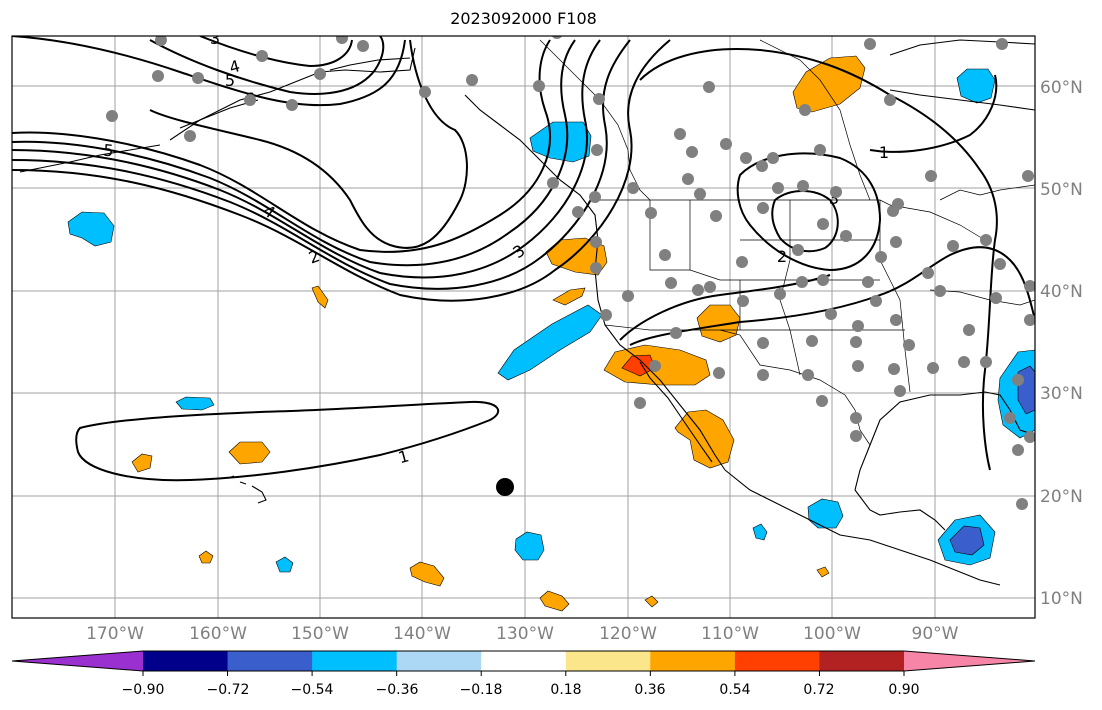  What do you see at coordinates (1061, 394) in the screenshot?
I see `latitude-label: 30°N` at bounding box center [1061, 394].